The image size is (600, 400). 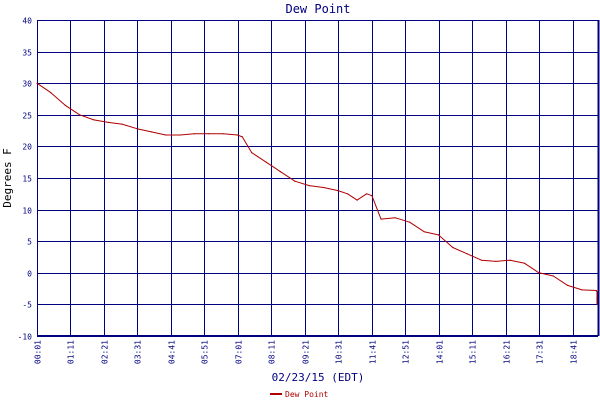 I want to click on y-axis-label: Degrees F, so click(x=7, y=178).